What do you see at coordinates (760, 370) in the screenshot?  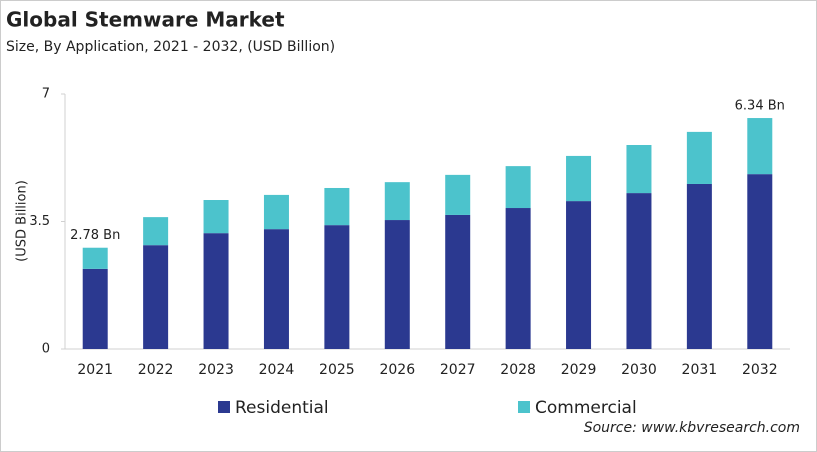 I see `x-tick-label: 2032` at bounding box center [760, 370].